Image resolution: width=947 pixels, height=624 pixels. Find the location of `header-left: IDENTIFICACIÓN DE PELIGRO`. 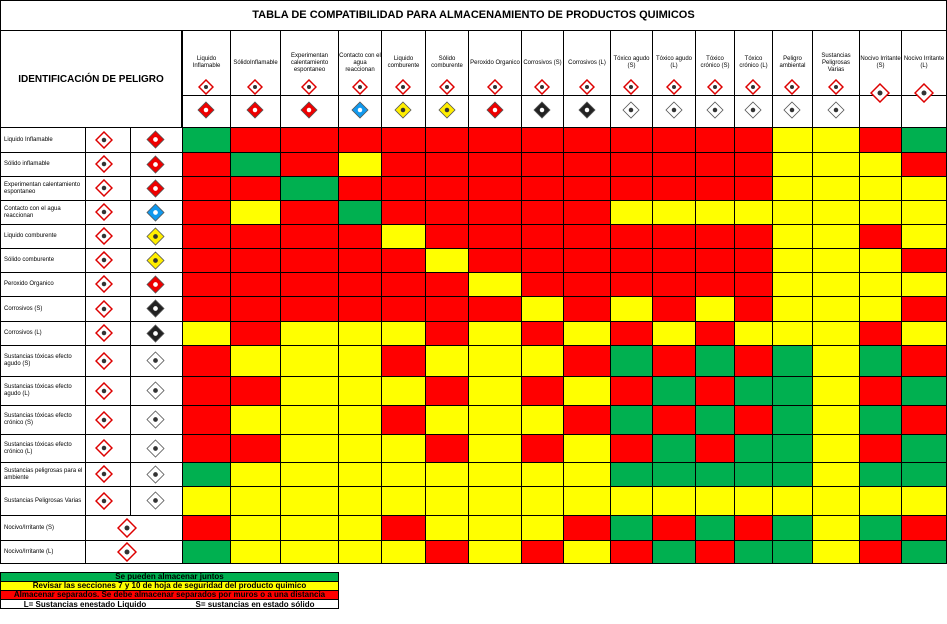

header-left: IDENTIFICACIÓN DE PELIGRO is located at coordinates (91, 79).